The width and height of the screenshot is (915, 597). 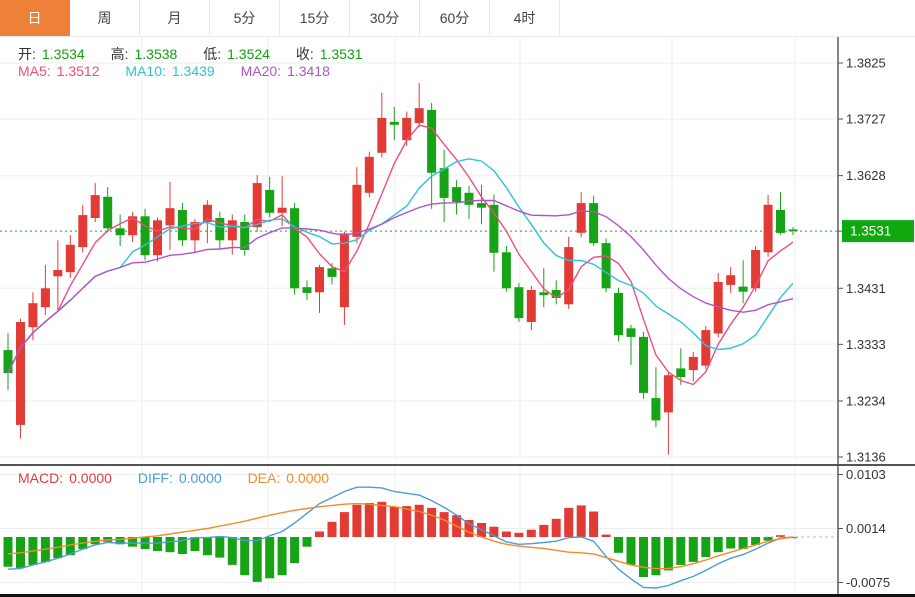 I want to click on ma5-value: 1.3512, so click(x=78, y=71).